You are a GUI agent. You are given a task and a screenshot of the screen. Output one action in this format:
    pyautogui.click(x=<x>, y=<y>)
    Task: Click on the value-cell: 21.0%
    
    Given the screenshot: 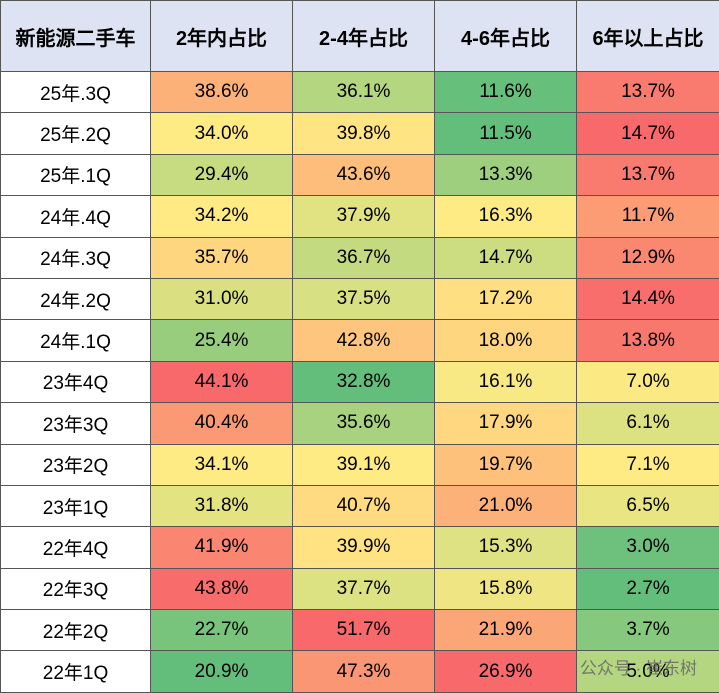 What is the action you would take?
    pyautogui.click(x=505, y=506)
    